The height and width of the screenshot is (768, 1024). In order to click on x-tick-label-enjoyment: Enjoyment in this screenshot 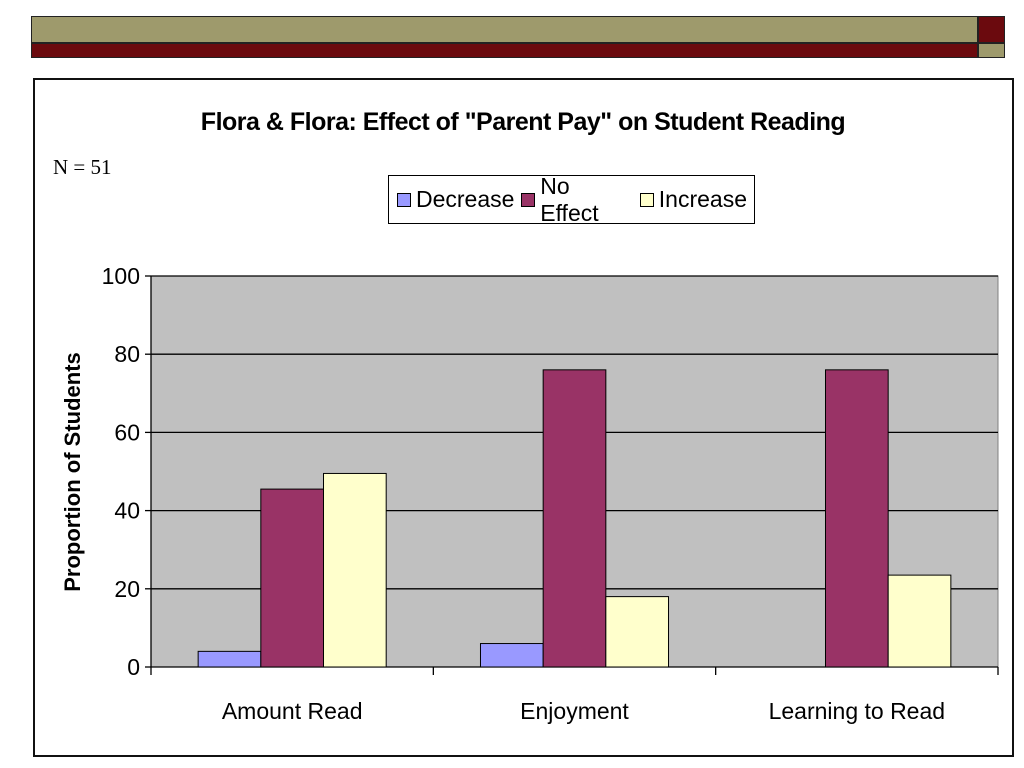, I will do `click(574, 711)`.